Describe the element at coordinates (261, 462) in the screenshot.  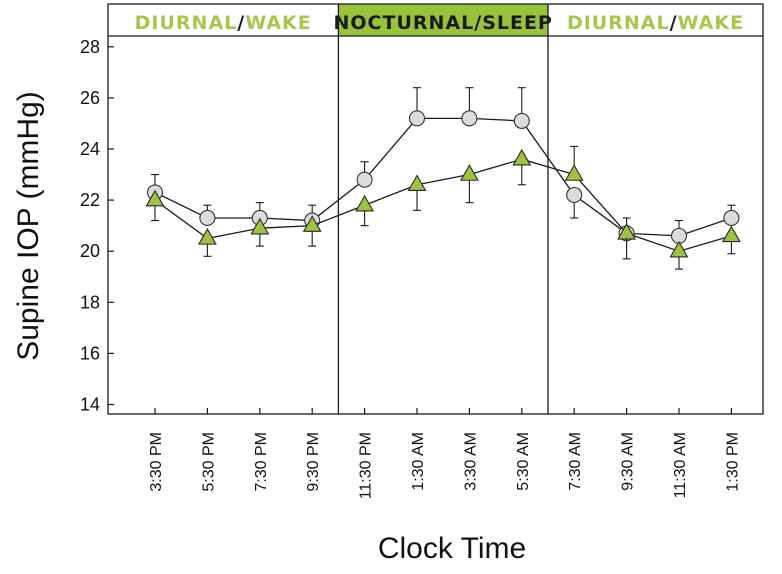
I see `x-tick-label: 7:30 PM` at that location.